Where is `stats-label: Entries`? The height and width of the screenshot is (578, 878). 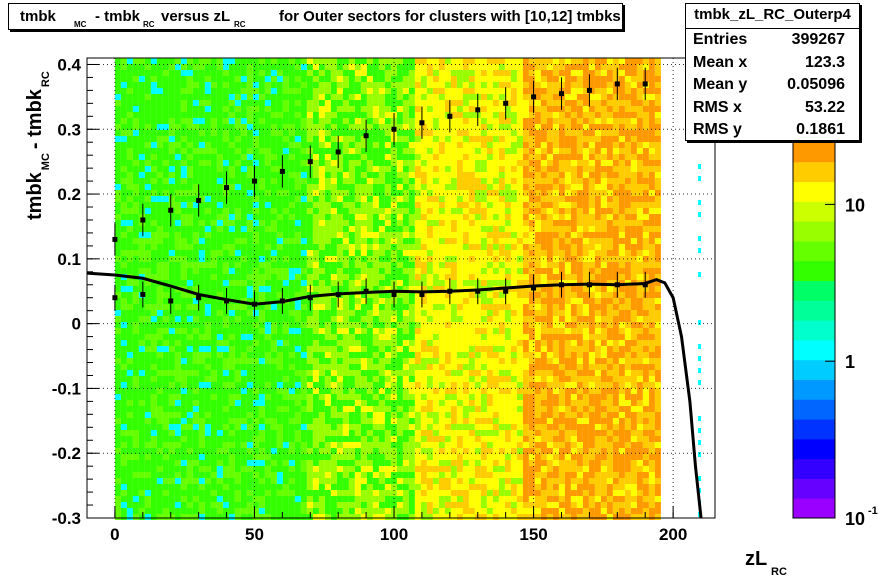 stats-label: Entries is located at coordinates (720, 39).